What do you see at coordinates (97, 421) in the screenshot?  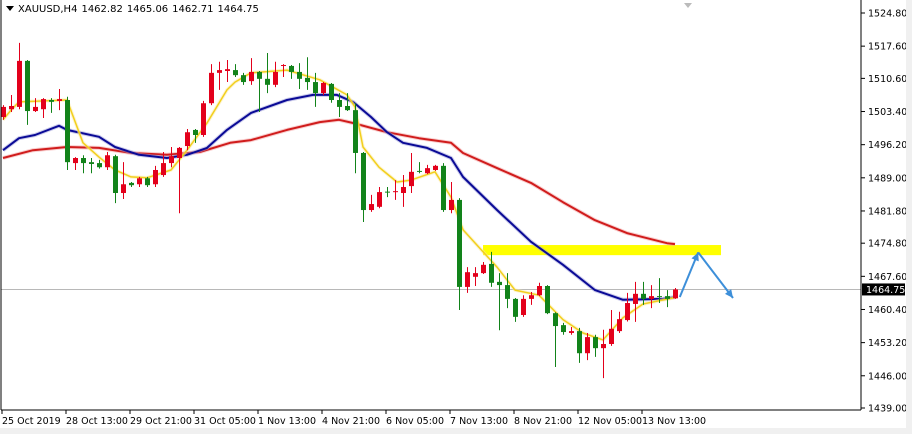 I see `time-tick-label: 28 Oct 13:00` at bounding box center [97, 421].